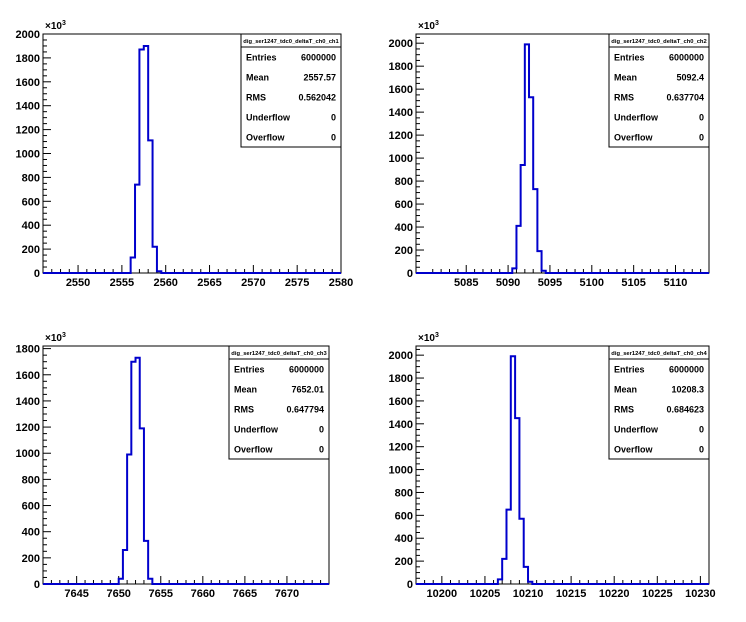 The width and height of the screenshot is (746, 622). Describe the element at coordinates (571, 594) in the screenshot. I see `x-tick-label: 10215` at that location.